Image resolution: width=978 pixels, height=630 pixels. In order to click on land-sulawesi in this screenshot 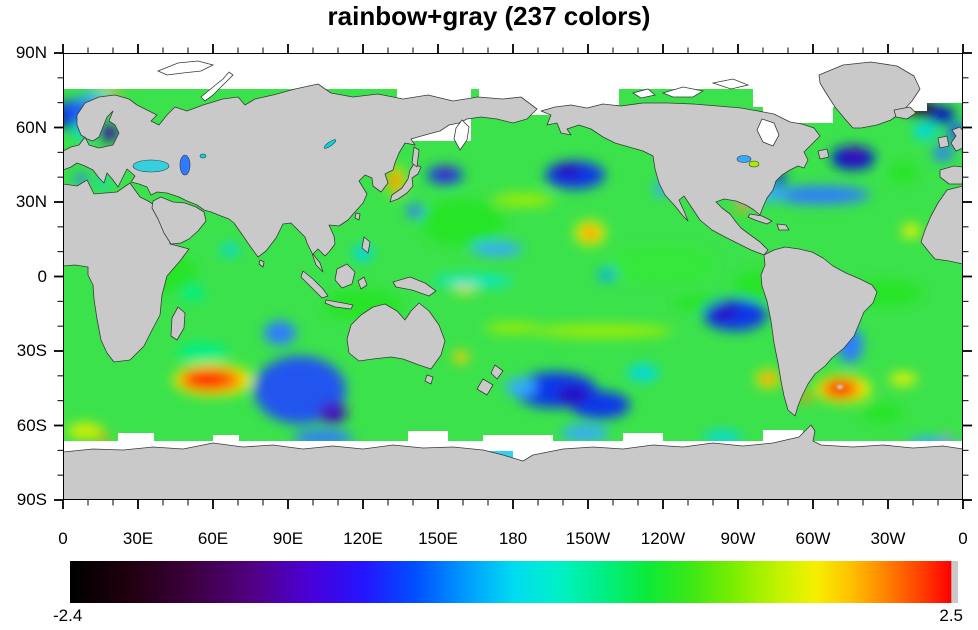, I will do `click(362, 283)`.